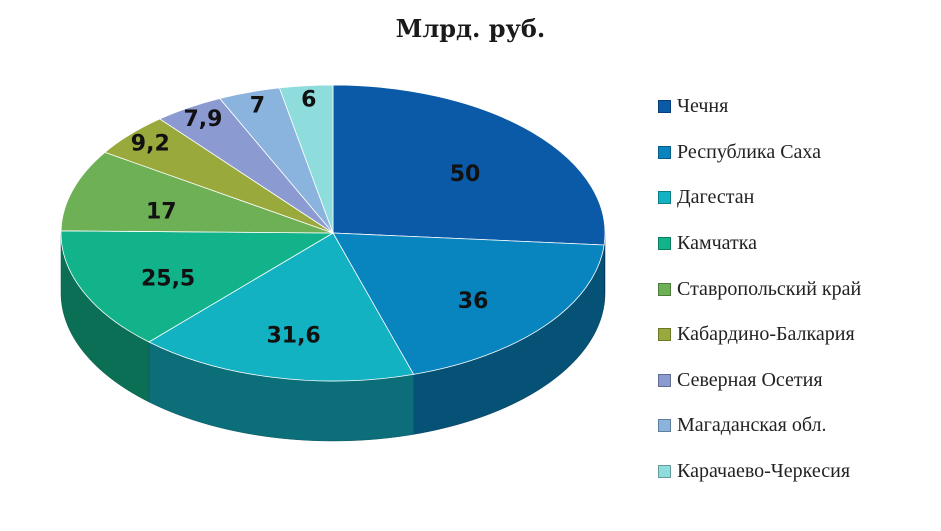 The height and width of the screenshot is (531, 941). What do you see at coordinates (257, 105) in the screenshot?
I see `data-label-7: 7` at bounding box center [257, 105].